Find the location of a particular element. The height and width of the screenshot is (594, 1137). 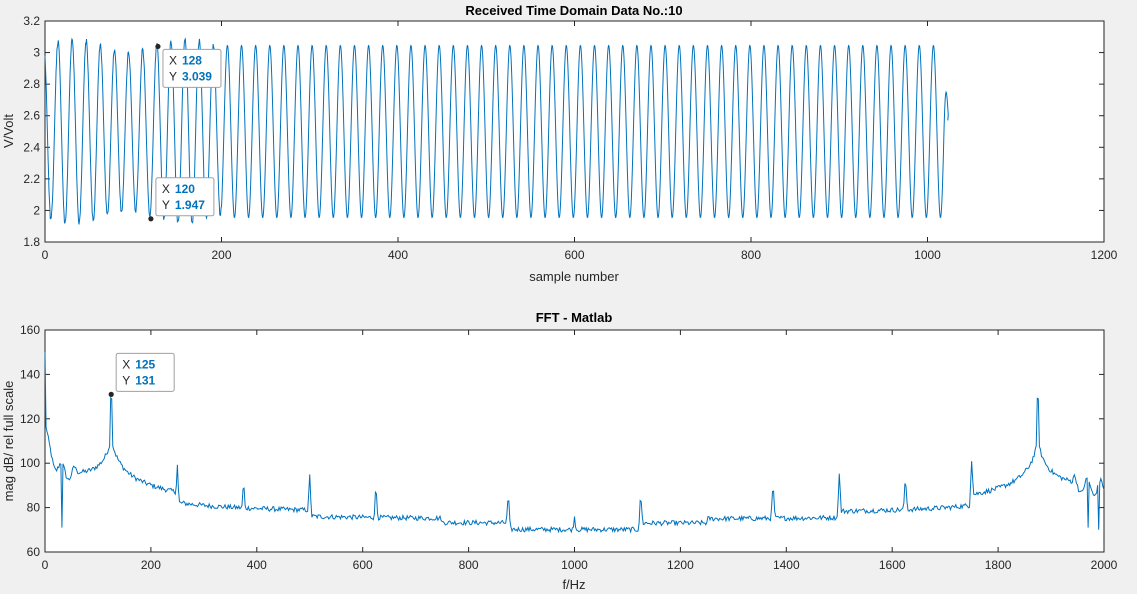

y-tick-label: 2.2 is located at coordinates (31, 179).